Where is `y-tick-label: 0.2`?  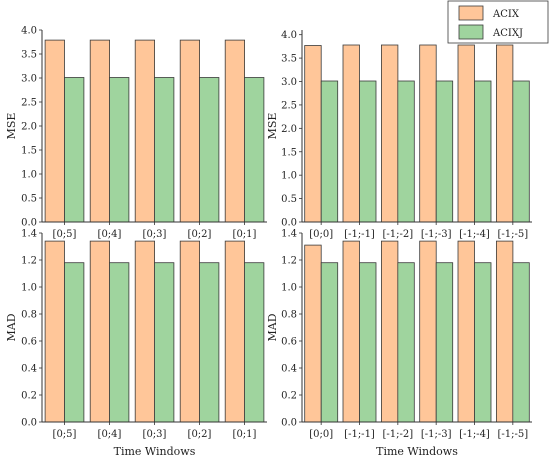 y-tick-label: 0.2 is located at coordinates (29, 396).